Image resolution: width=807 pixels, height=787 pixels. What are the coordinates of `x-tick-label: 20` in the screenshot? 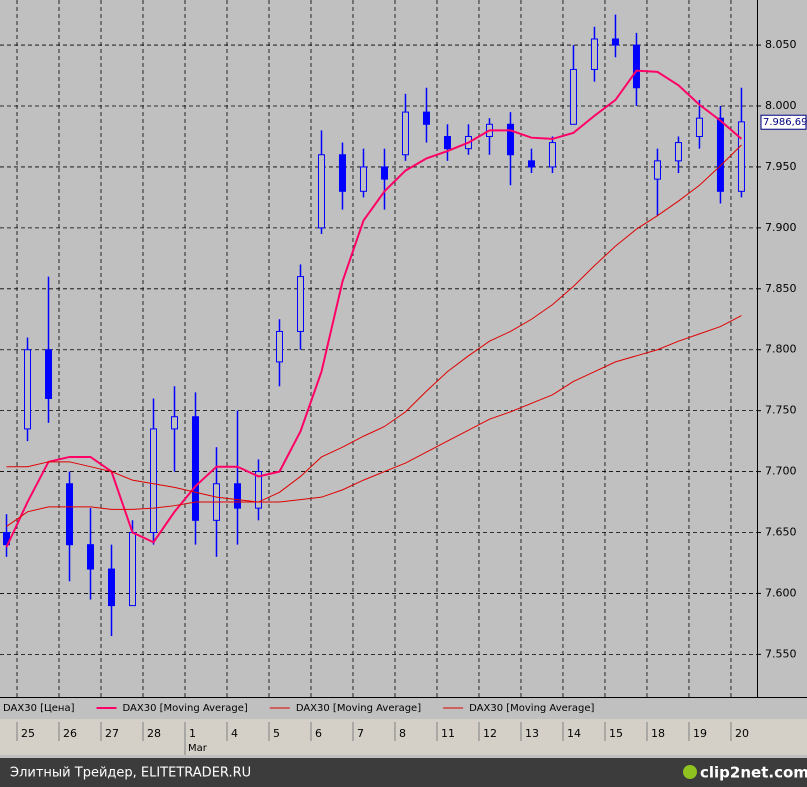 It's located at (742, 733).